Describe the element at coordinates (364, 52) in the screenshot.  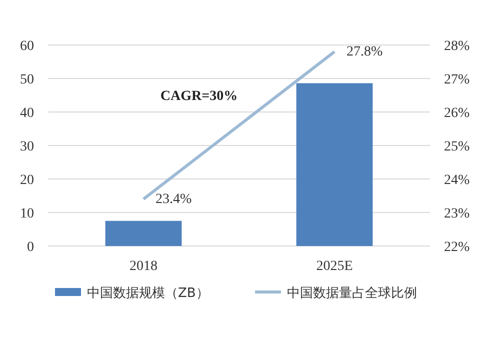
I see `data-label: 27.8%` at that location.